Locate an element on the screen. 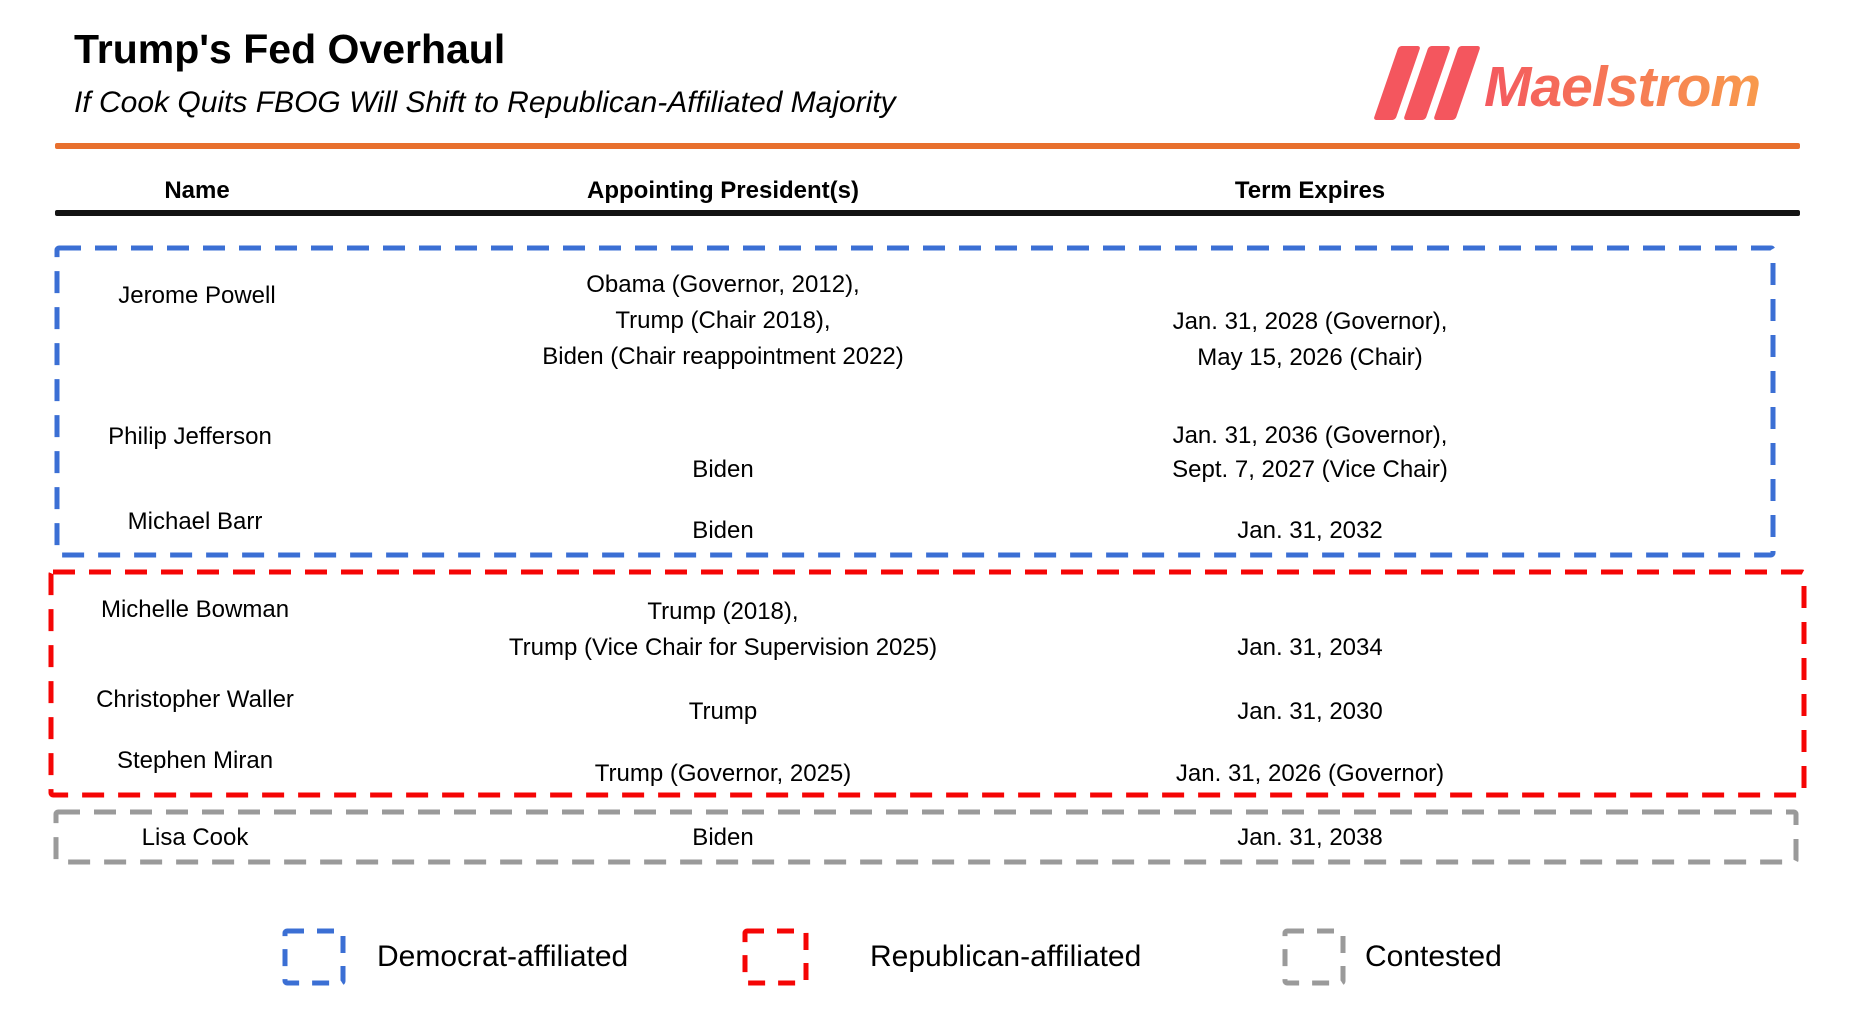  header-divider is located at coordinates (927, 213).